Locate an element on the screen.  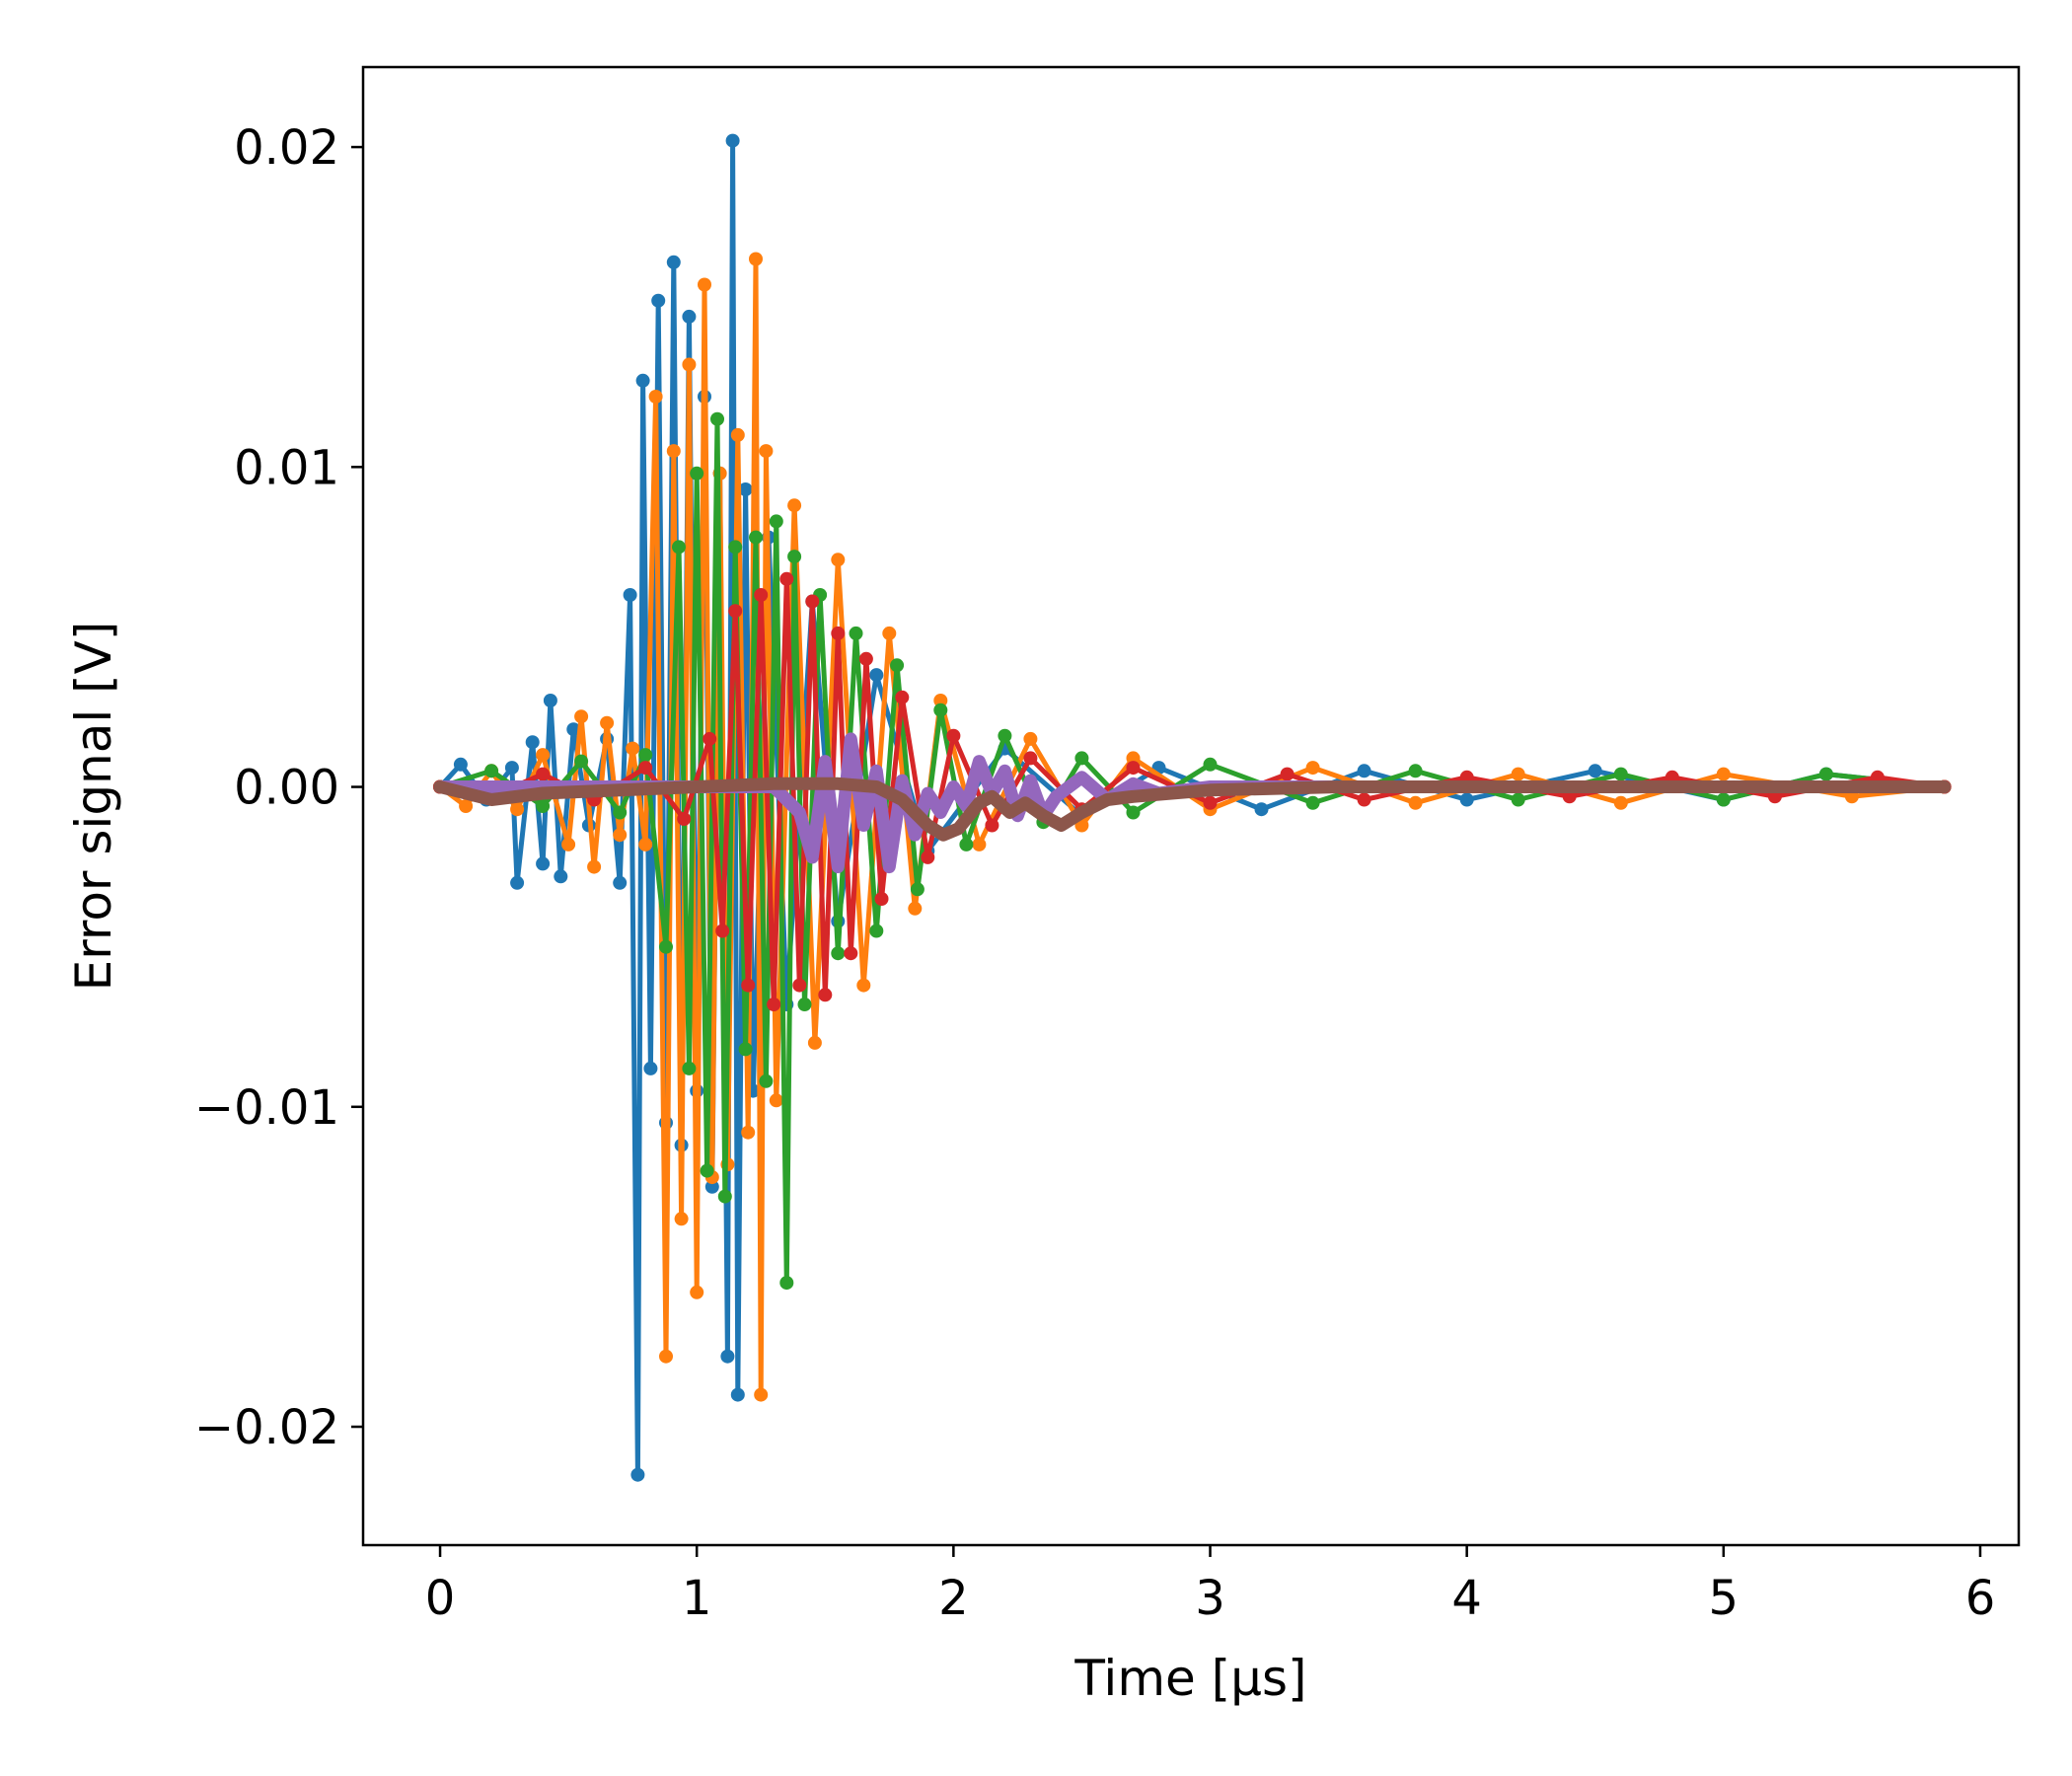
x-axis-label: Time [μs] is located at coordinates (1189, 1679).